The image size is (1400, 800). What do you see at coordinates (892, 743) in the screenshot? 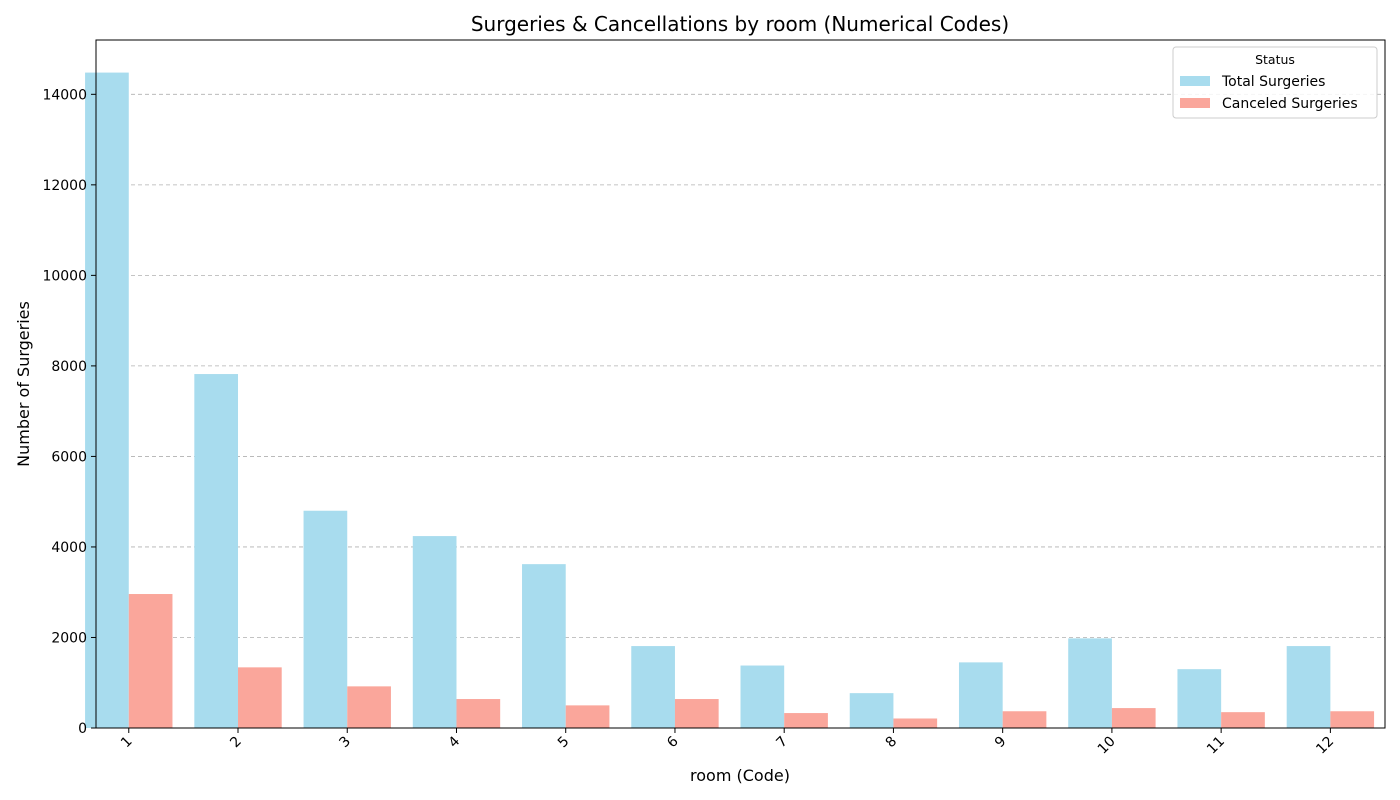
I see `x-tick-label: 8` at bounding box center [892, 743].